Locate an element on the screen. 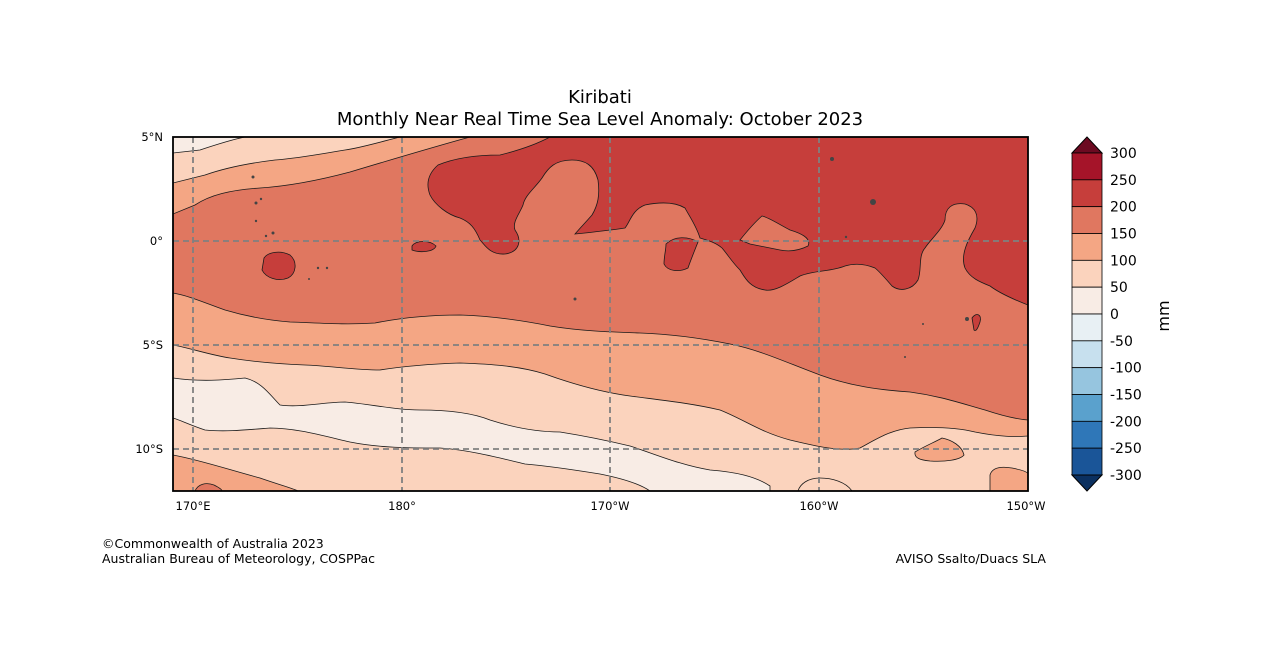  colorbar-tick-label: -300 is located at coordinates (1126, 476).